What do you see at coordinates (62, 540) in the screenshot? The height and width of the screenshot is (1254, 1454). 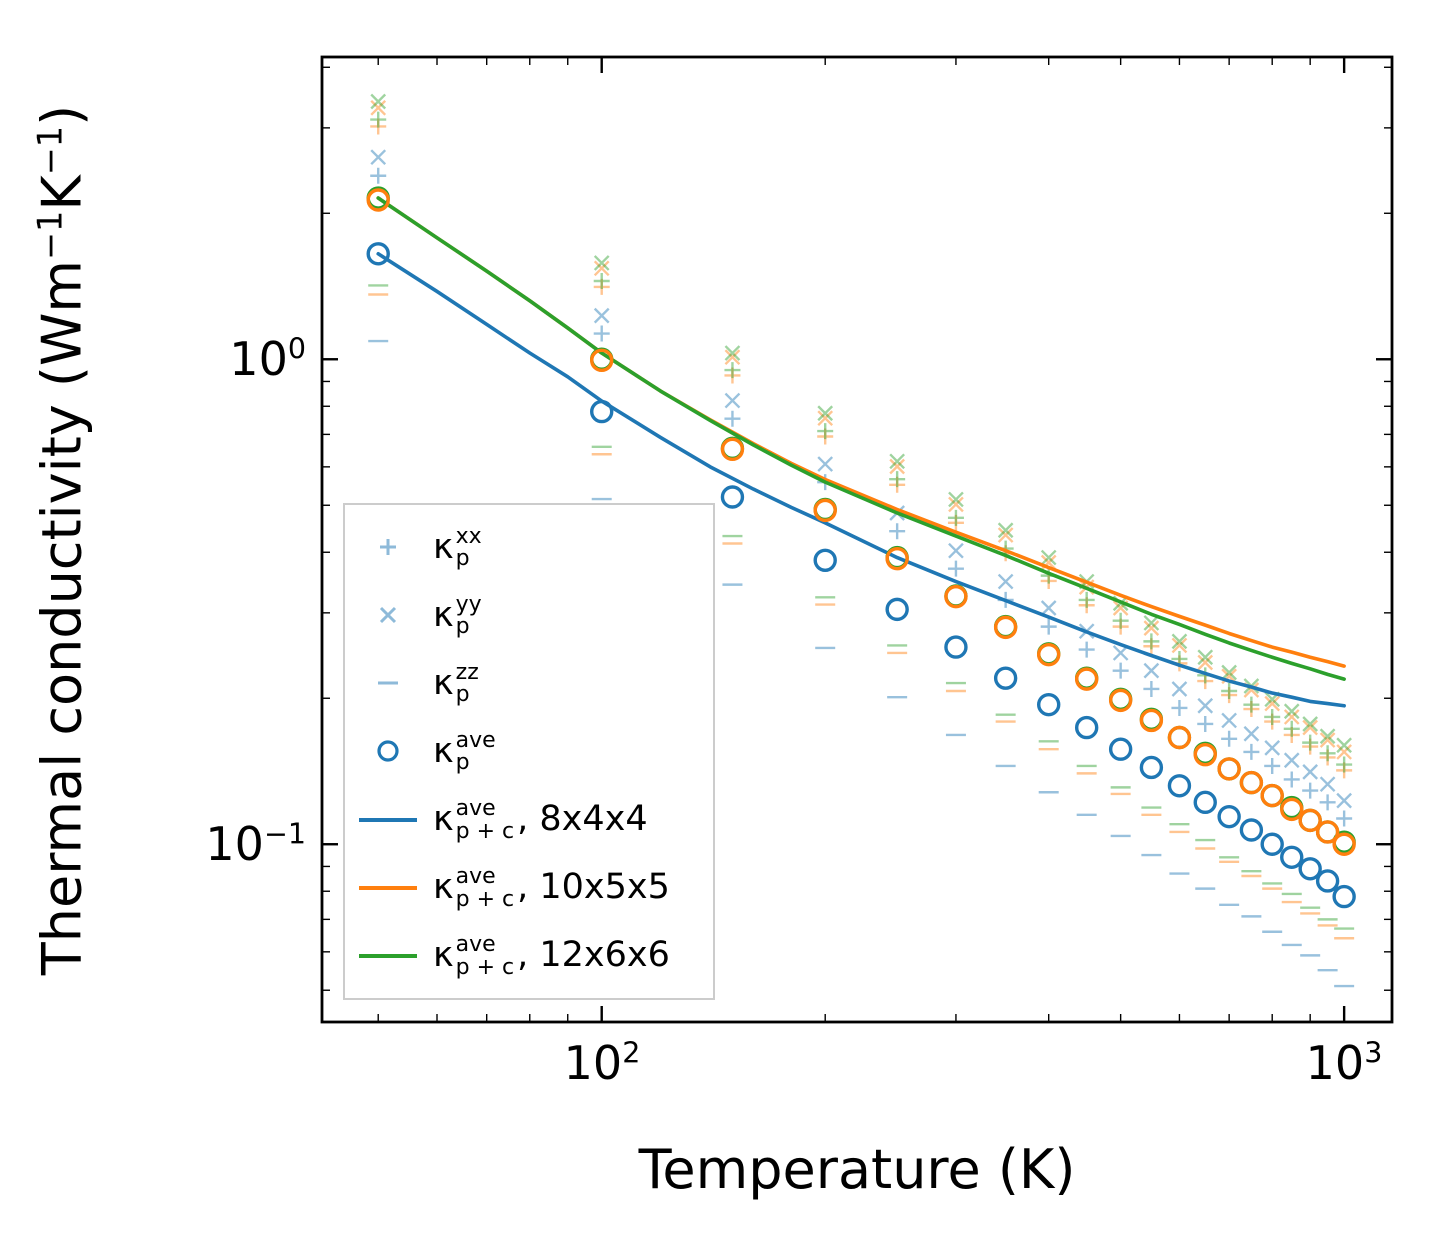 I see `y-axis-label: Thermal conductivity (Wm−1K−1)` at bounding box center [62, 540].